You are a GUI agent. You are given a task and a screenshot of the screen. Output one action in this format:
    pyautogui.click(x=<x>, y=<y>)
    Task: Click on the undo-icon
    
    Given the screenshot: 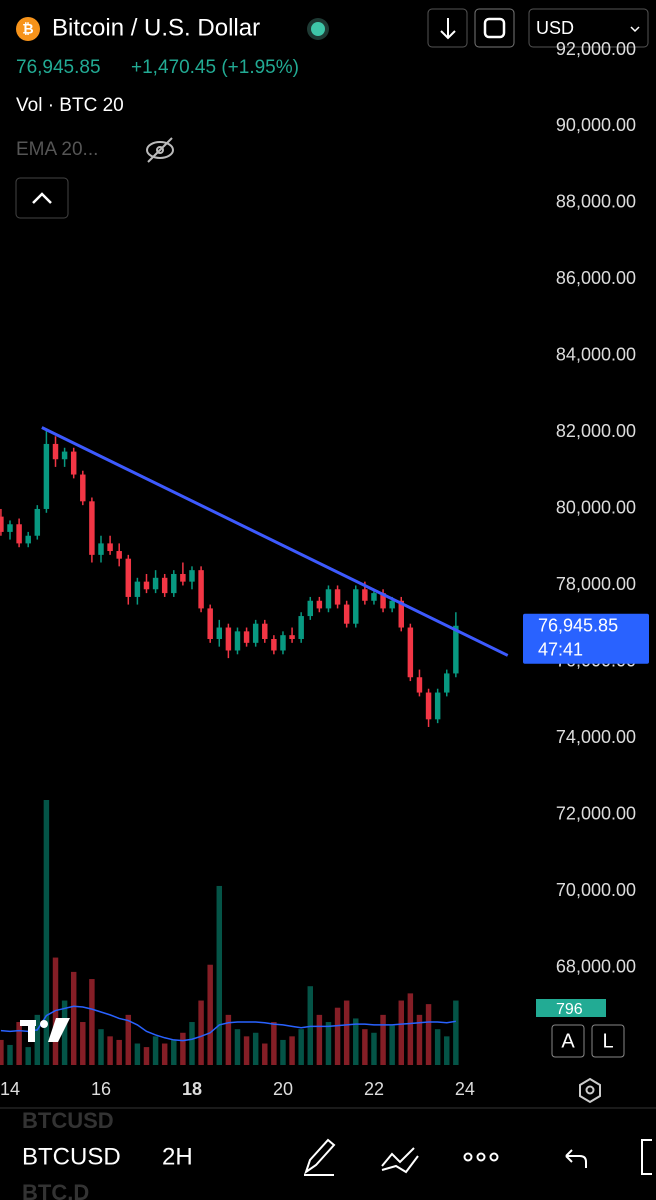 What is the action you would take?
    pyautogui.click(x=576, y=1158)
    